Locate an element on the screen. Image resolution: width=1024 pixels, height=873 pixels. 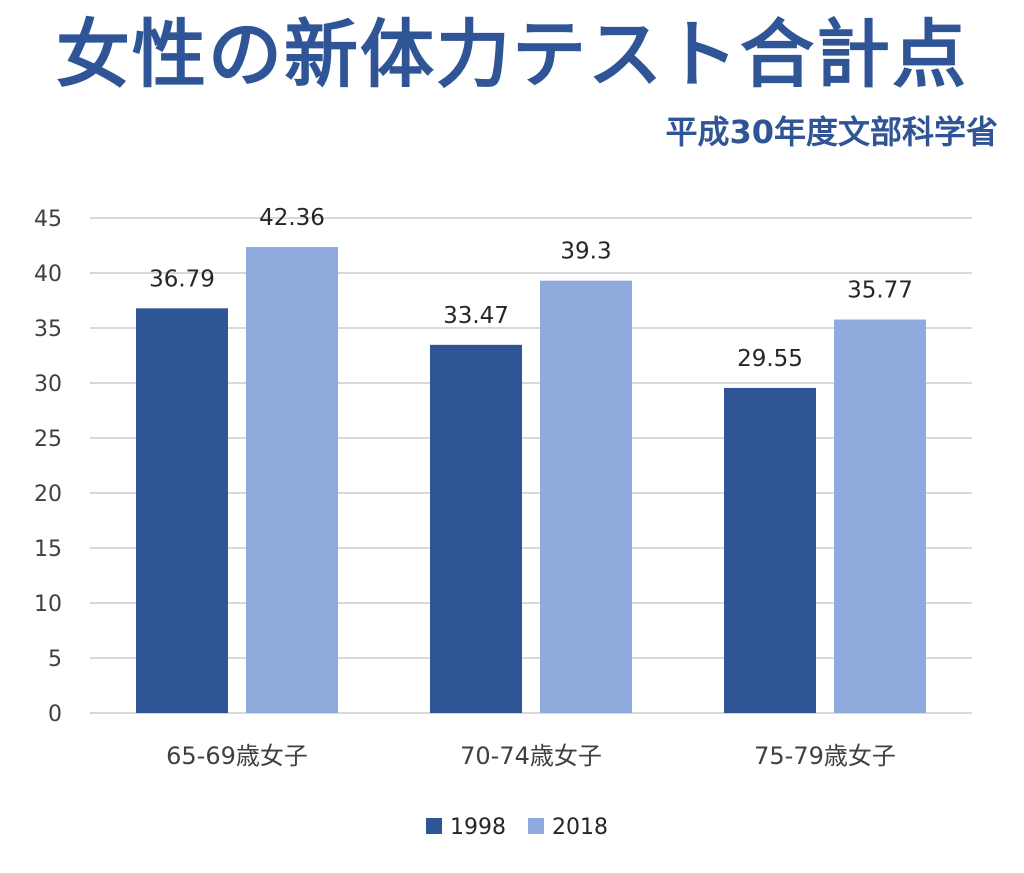
x-tick-label: 70-74歳女子 is located at coordinates (531, 756).